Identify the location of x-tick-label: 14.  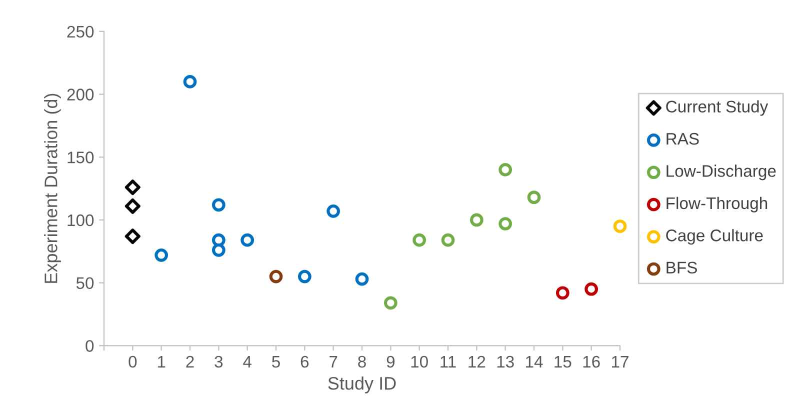
(534, 362).